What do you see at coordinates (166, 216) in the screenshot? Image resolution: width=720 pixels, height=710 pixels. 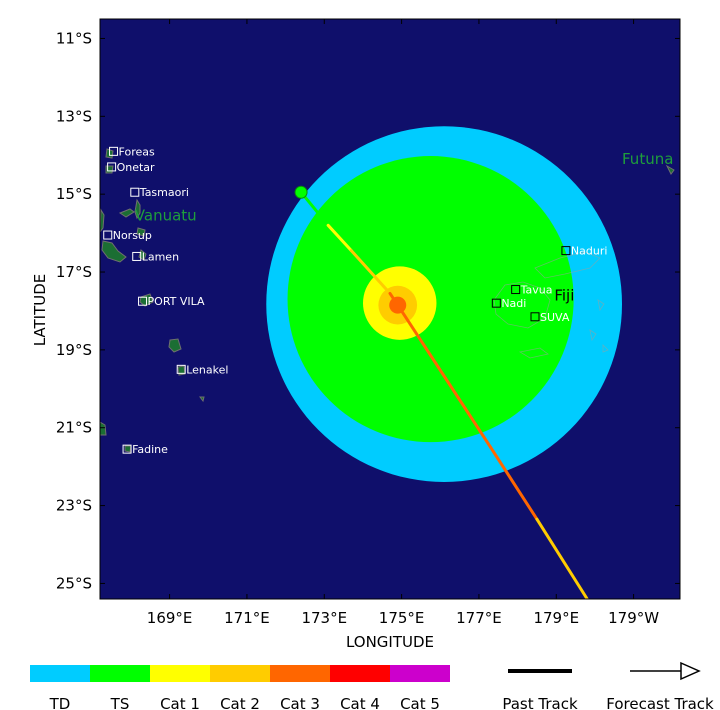 I see `region-label: Vanuatu` at bounding box center [166, 216].